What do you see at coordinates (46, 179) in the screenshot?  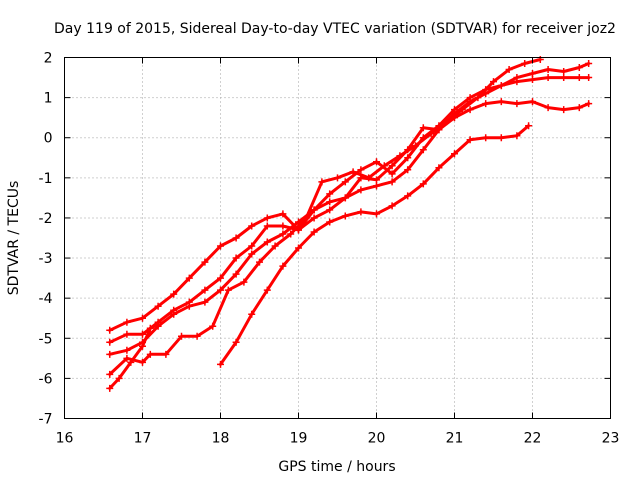 I see `y-tick-label: -1` at bounding box center [46, 179].